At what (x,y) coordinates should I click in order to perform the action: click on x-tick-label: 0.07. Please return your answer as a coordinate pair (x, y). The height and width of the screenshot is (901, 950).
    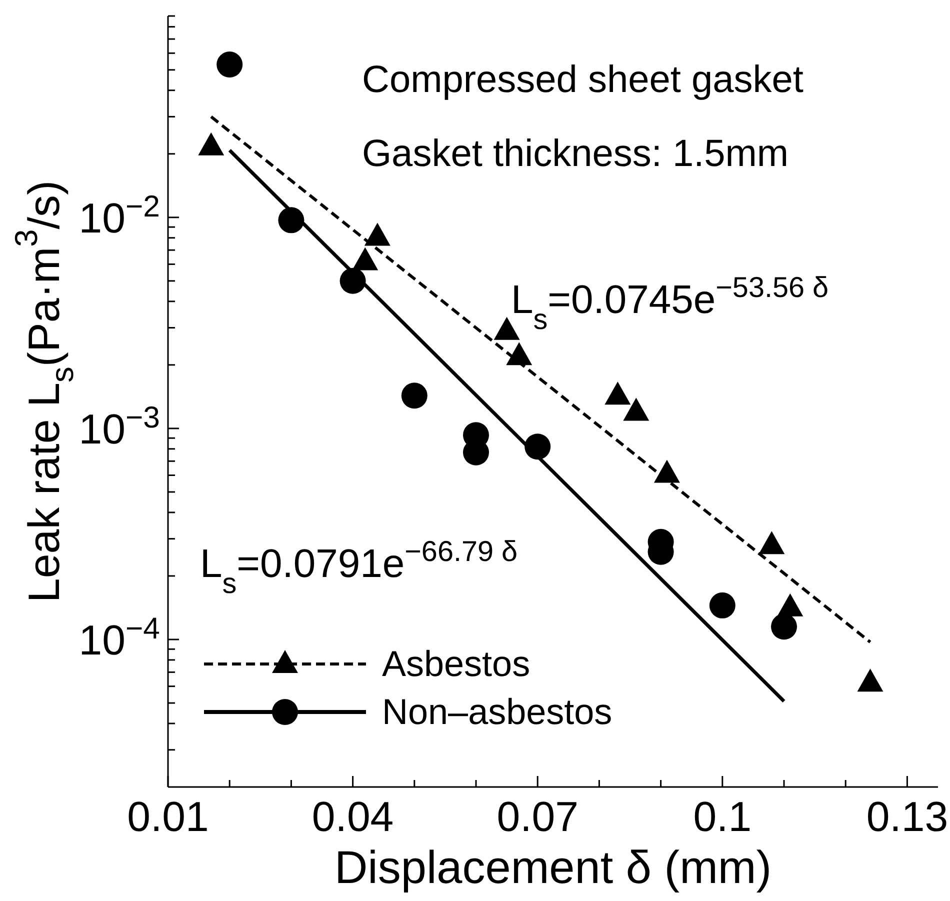
    Looking at the image, I should click on (537, 816).